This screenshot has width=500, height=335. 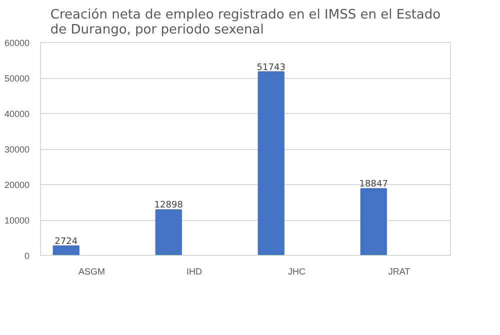 What do you see at coordinates (245, 23) in the screenshot?
I see `chart-title: Creación neta de empleo registrado en el IMSS en el Estado de Durango, por periodo sexenal` at bounding box center [245, 23].